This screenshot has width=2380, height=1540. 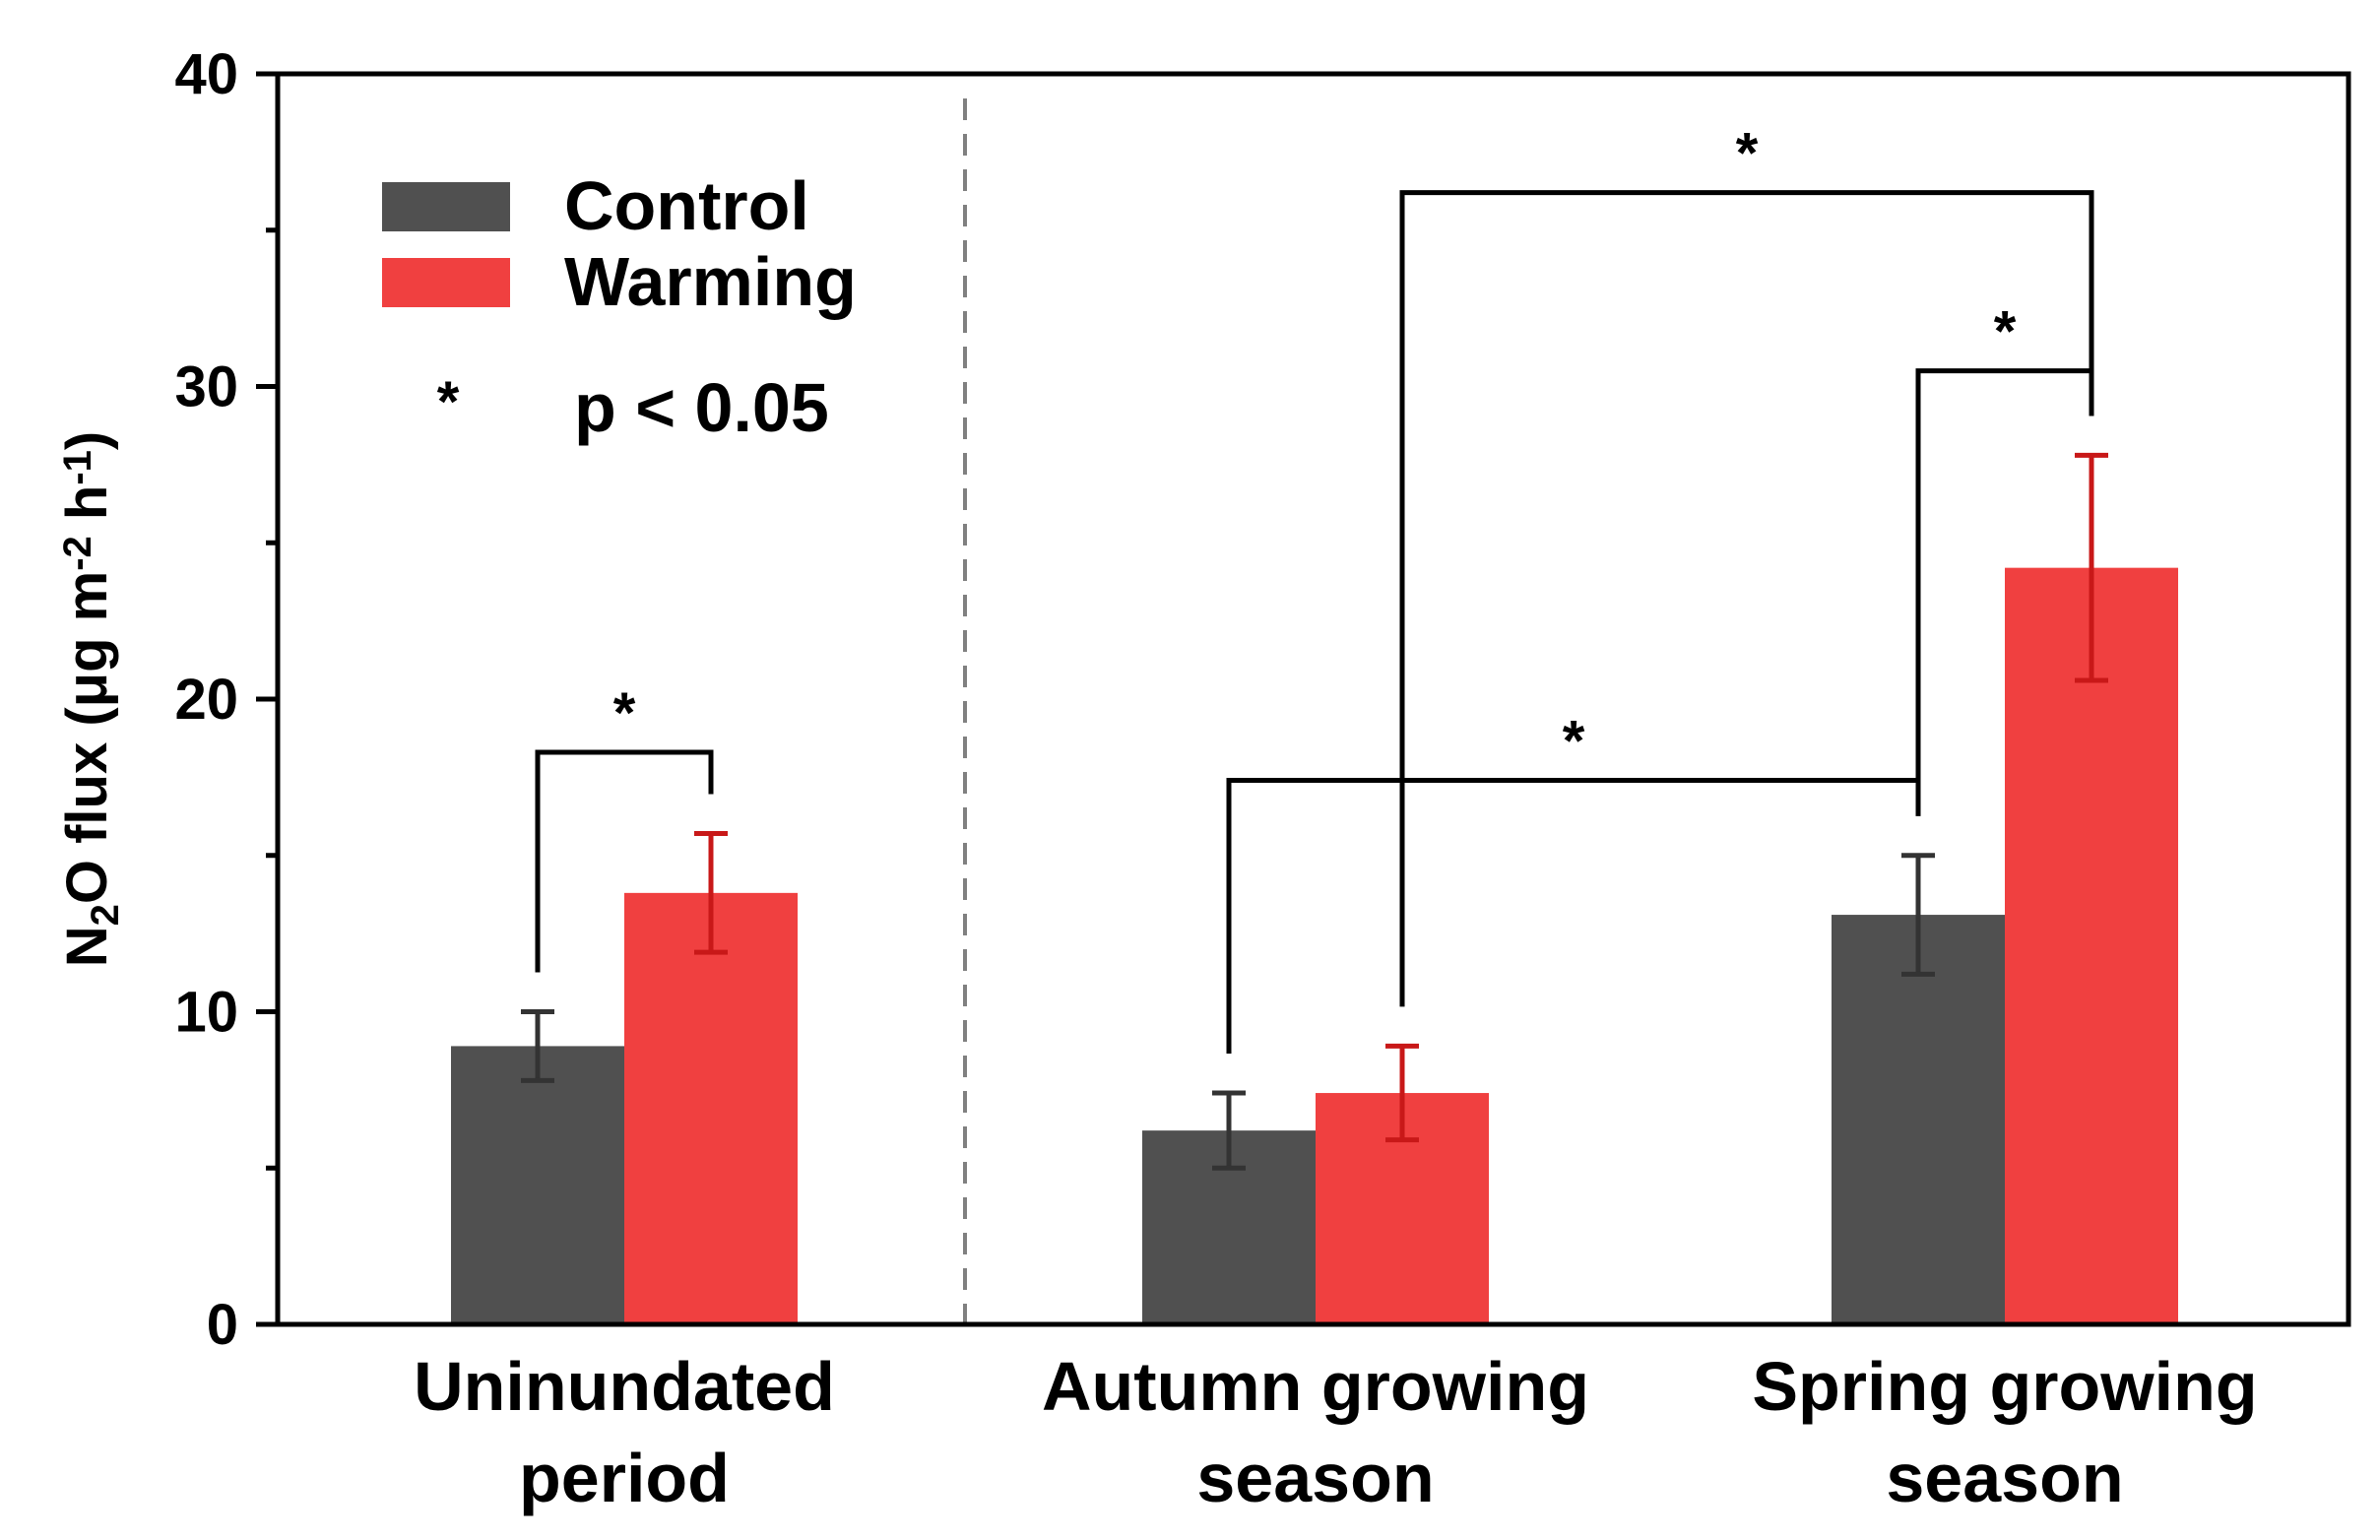 What do you see at coordinates (448, 402) in the screenshot?
I see `legend-significance-marker: *` at bounding box center [448, 402].